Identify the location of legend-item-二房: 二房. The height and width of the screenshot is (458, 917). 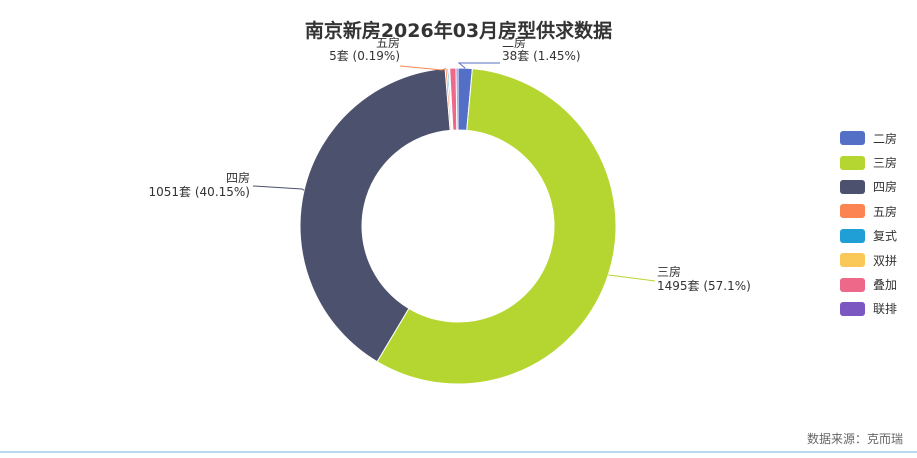
(878, 138).